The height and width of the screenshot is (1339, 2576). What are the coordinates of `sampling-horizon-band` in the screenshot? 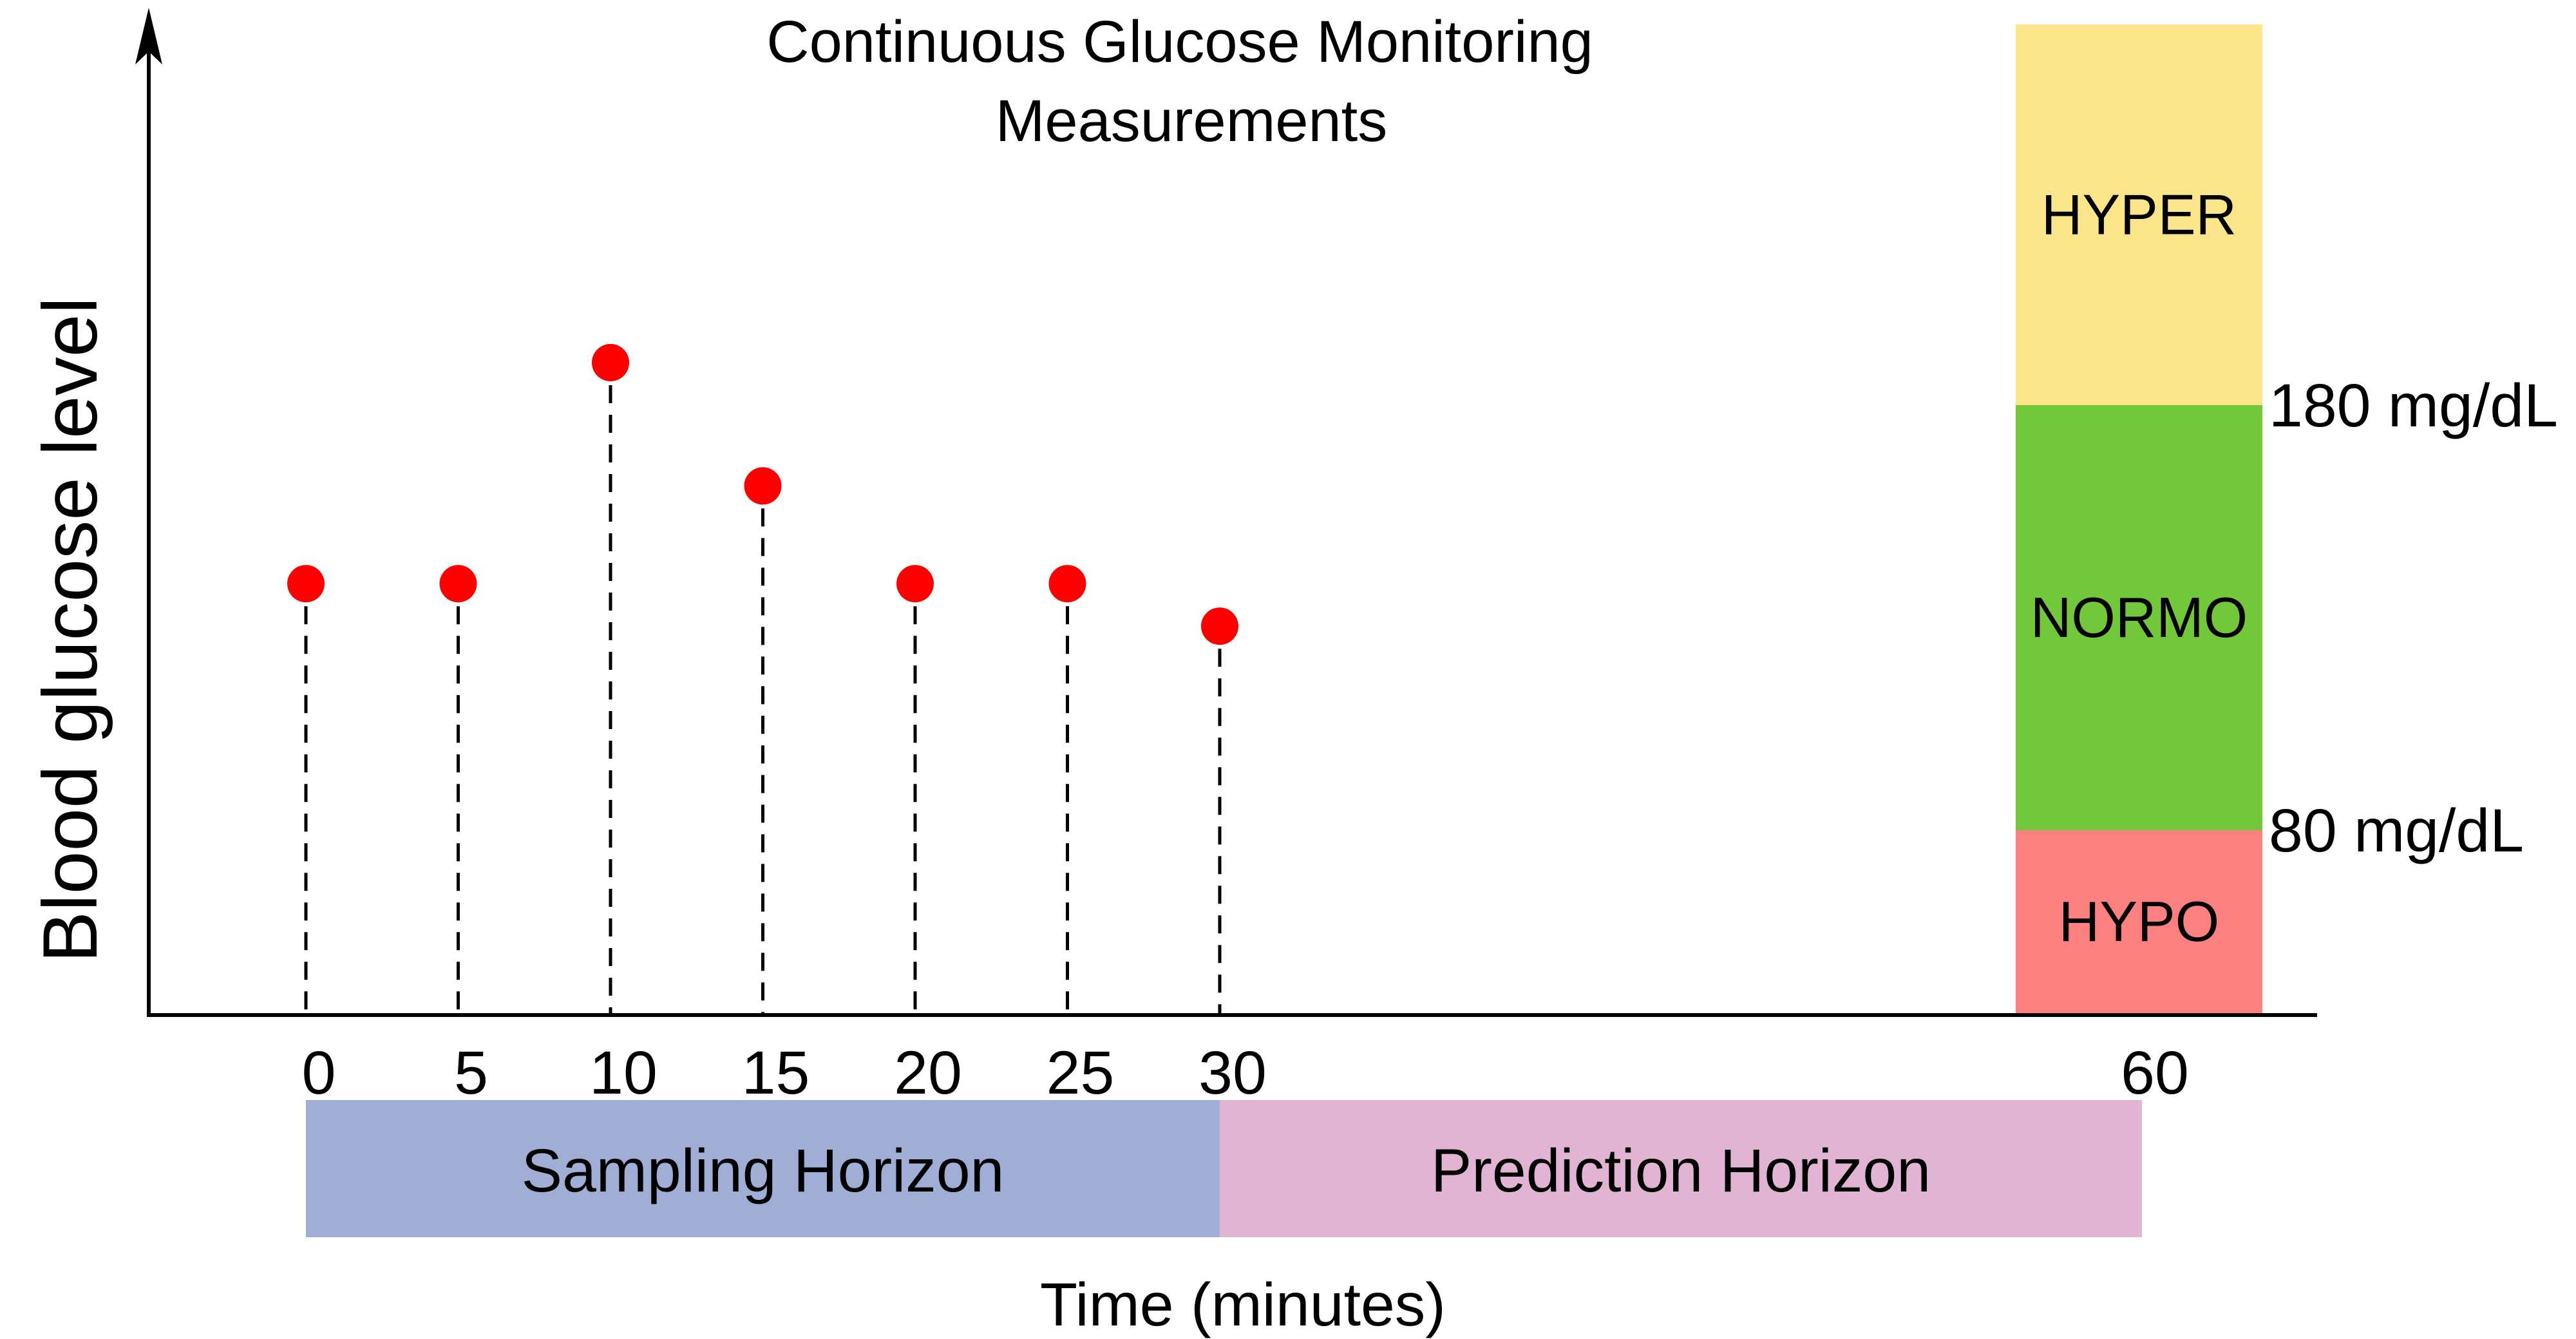 It's located at (763, 1169).